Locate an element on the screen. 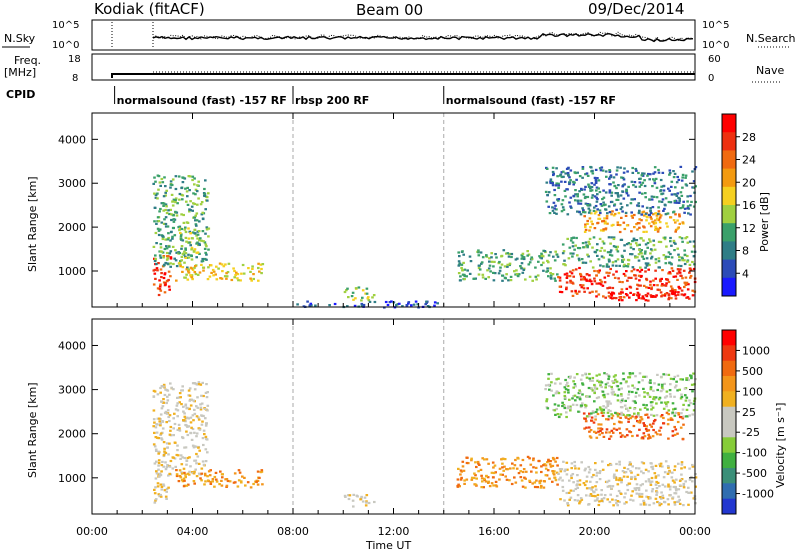  nave-tick-low: 0 is located at coordinates (711, 78).